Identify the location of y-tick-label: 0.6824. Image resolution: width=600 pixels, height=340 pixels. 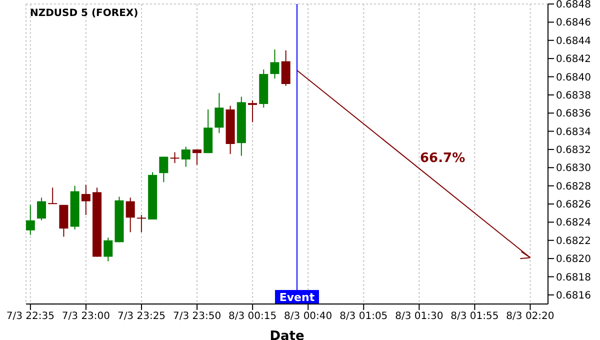
(573, 223).